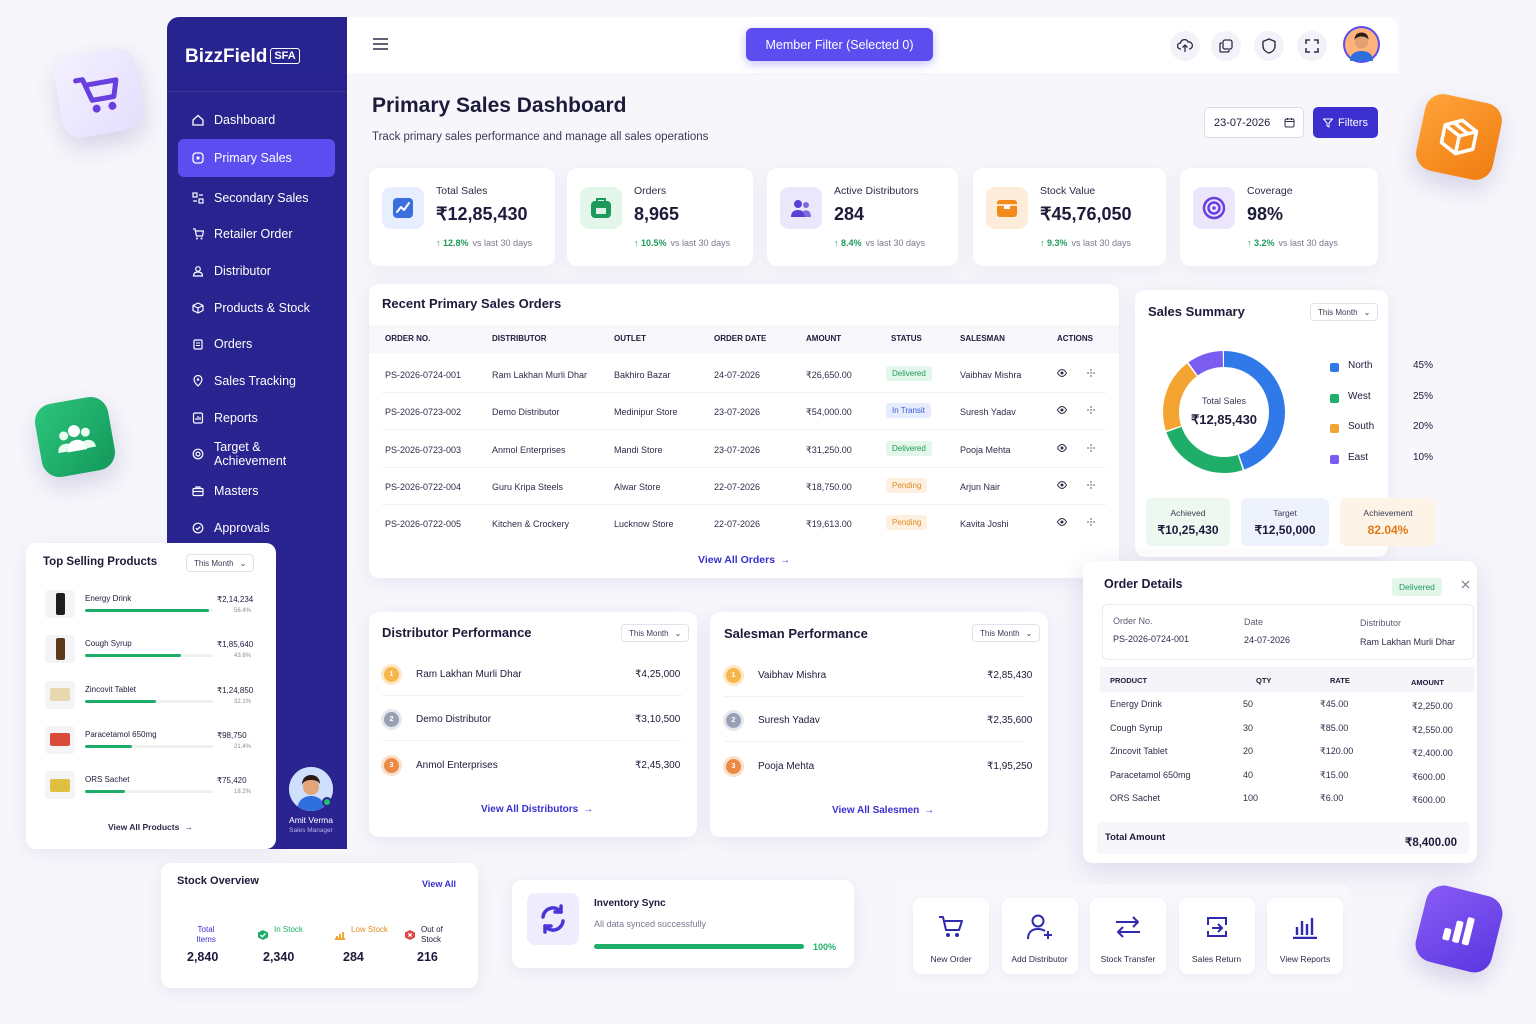 Image resolution: width=1536 pixels, height=1024 pixels. Describe the element at coordinates (469, 674) in the screenshot. I see `performer-name: Ram Lakhan Murli Dhar` at that location.